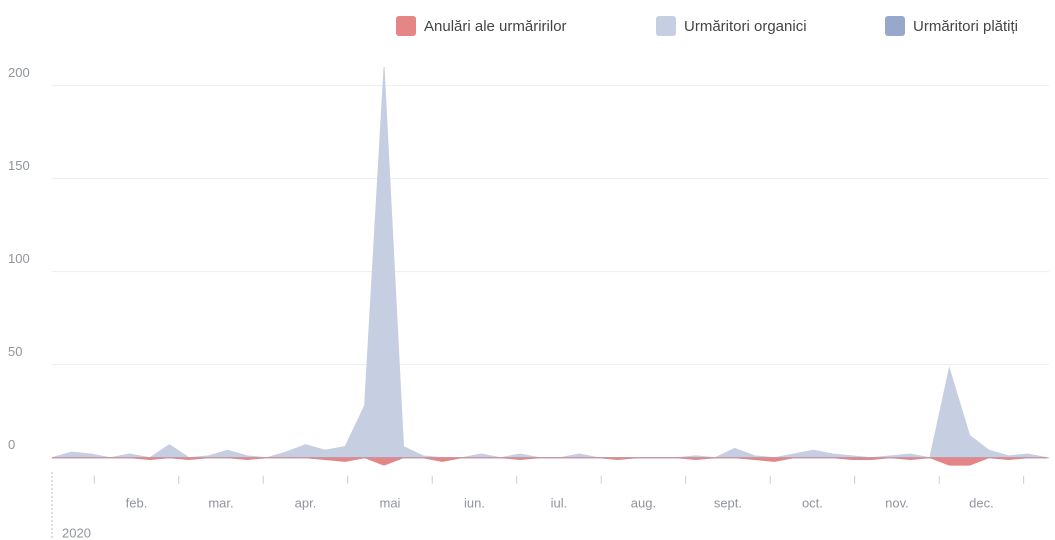 This screenshot has height=540, width=1055. Describe the element at coordinates (220, 502) in the screenshot. I see `x-tick-label: mar.` at that location.